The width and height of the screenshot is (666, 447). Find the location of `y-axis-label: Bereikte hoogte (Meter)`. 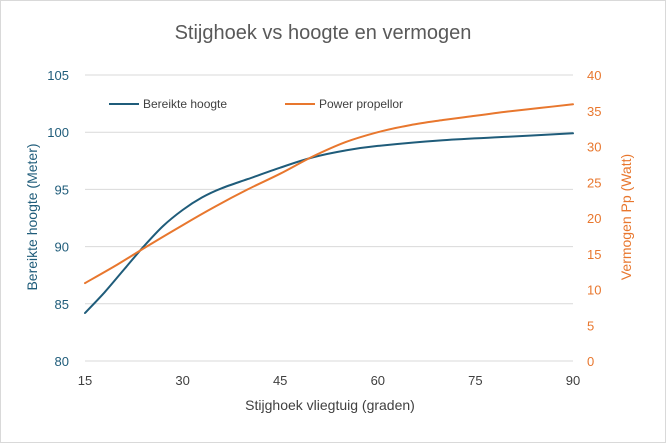

y-axis-label: Bereikte hoogte (Meter) is located at coordinates (32, 216).